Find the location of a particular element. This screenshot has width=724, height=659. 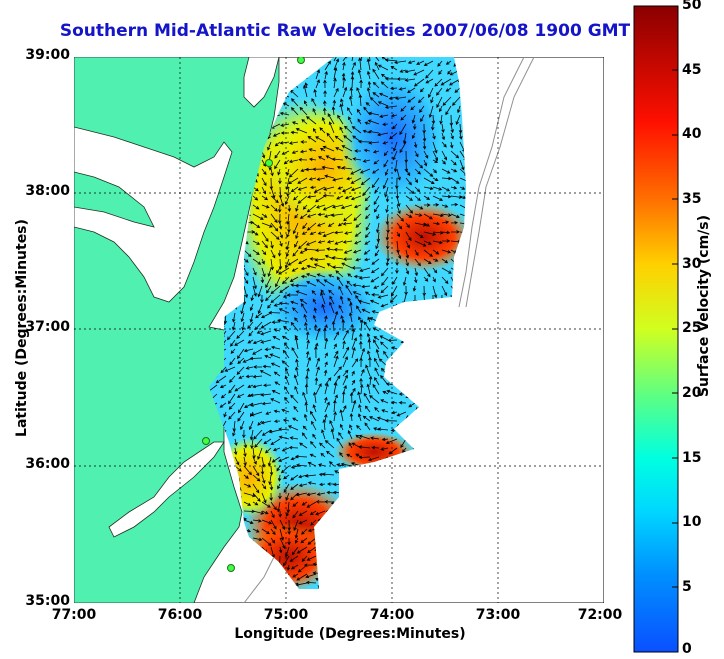

y-tick-label: 39:00 is located at coordinates (47, 55).